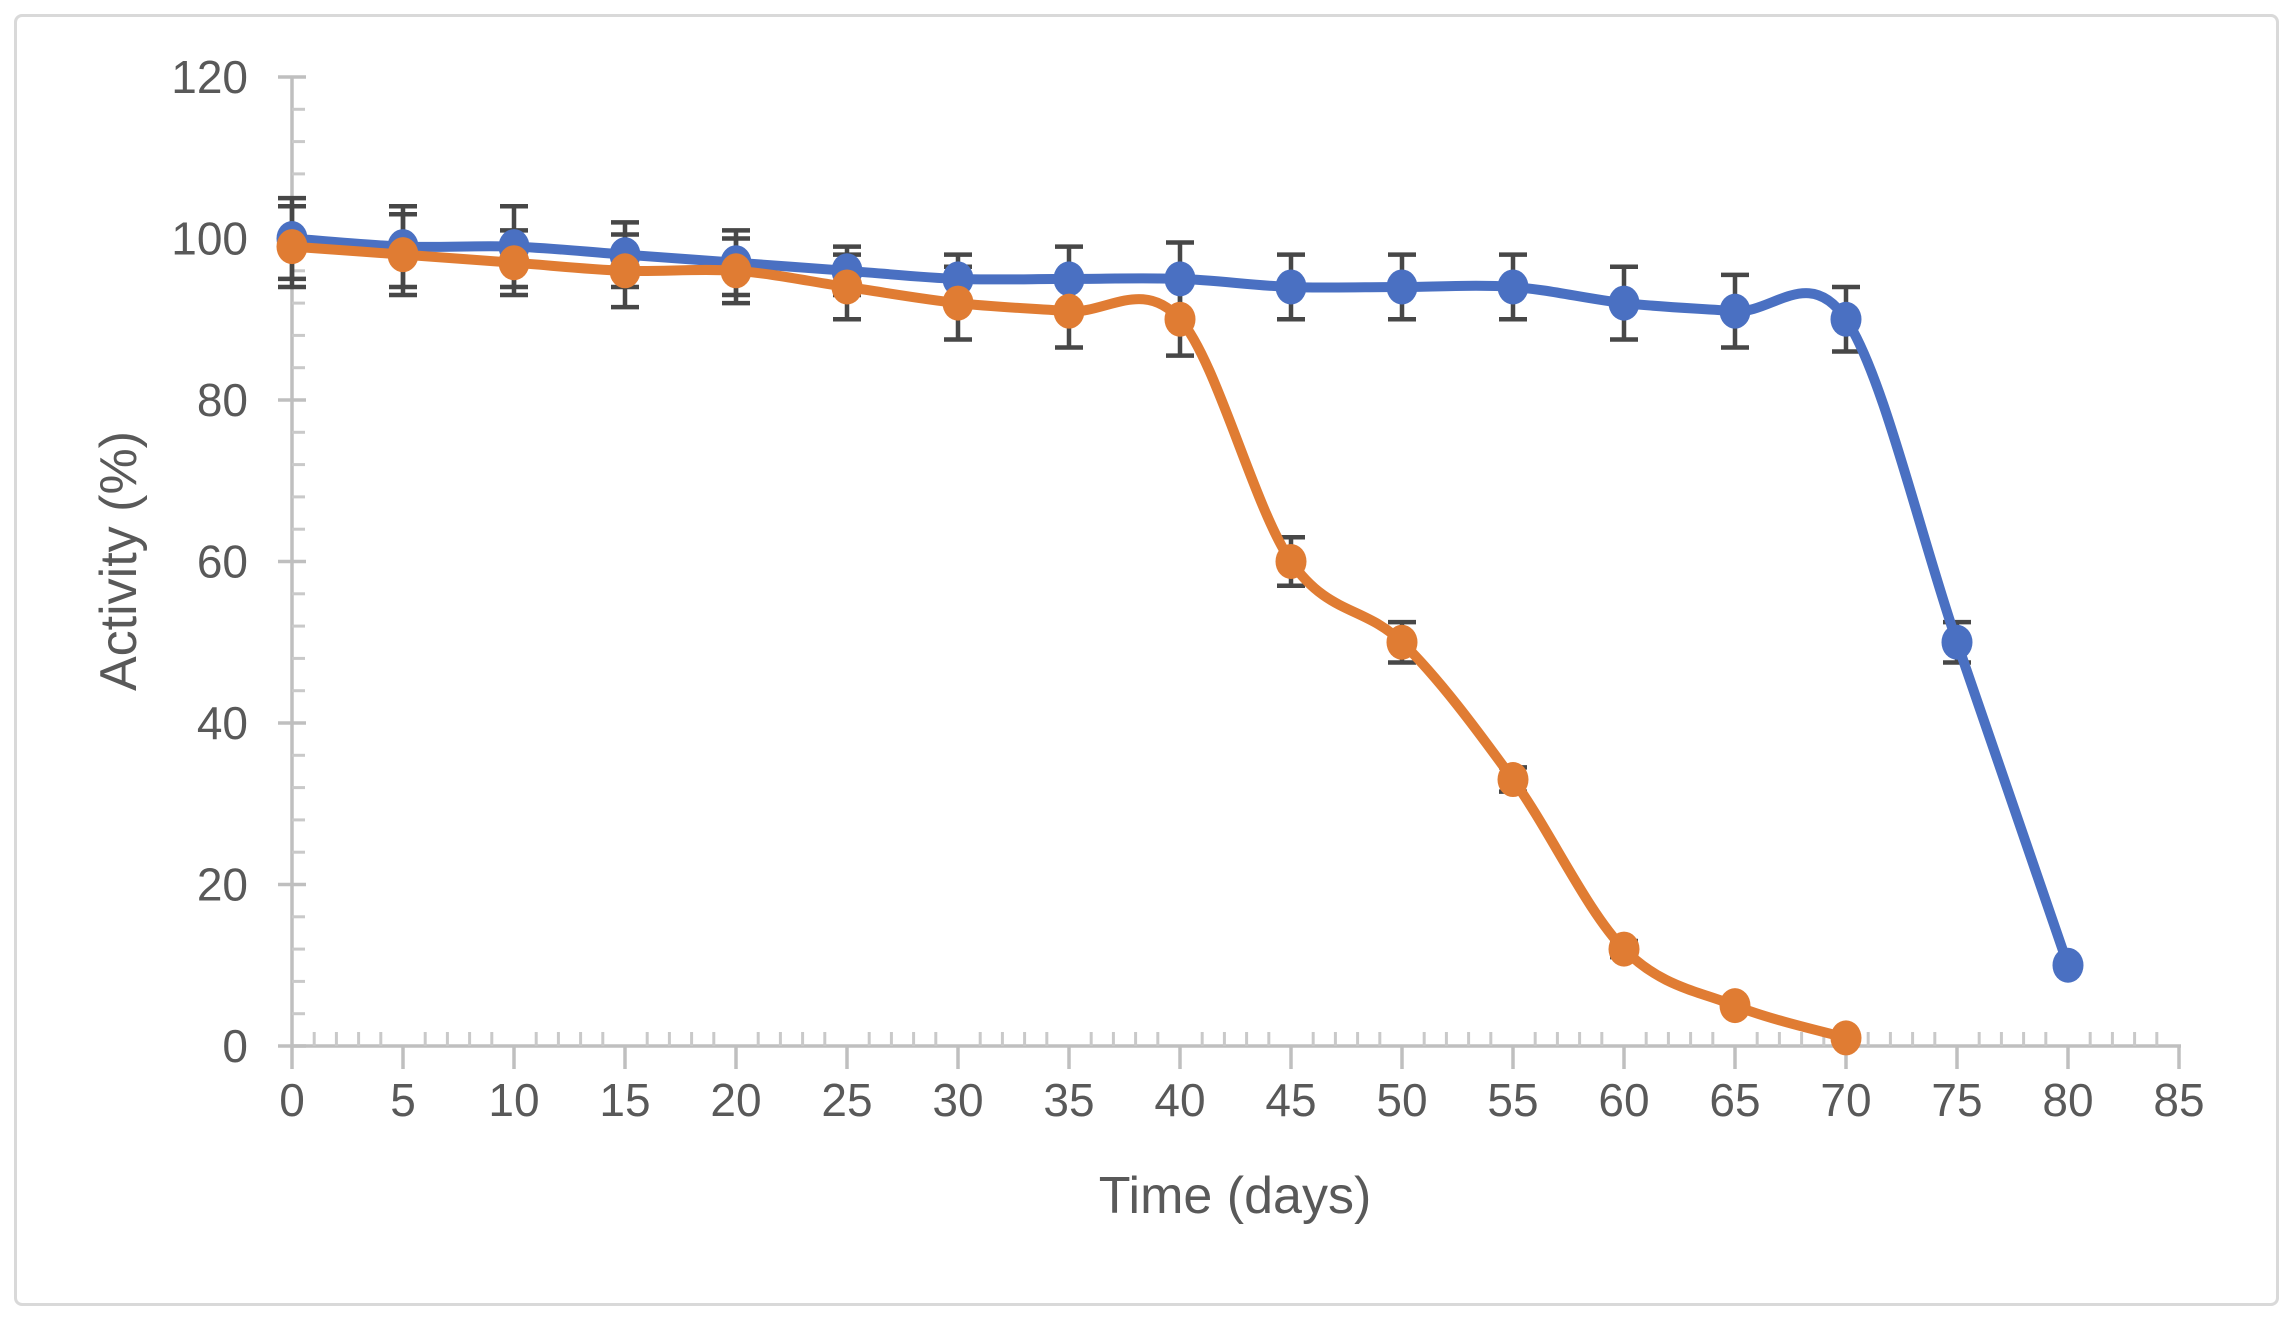 The height and width of the screenshot is (1320, 2293). Describe the element at coordinates (1401, 1100) in the screenshot. I see `x-tick-label: 50` at that location.